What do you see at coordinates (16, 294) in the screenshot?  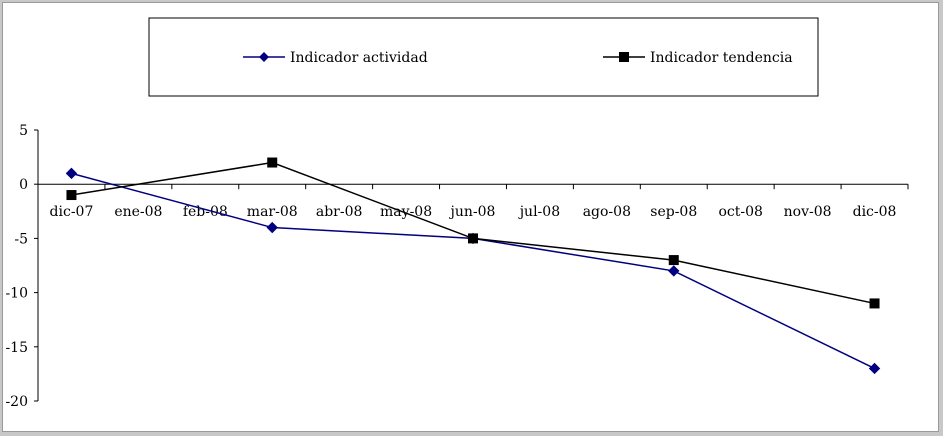 I see `y-tick-label: -10` at bounding box center [16, 294].